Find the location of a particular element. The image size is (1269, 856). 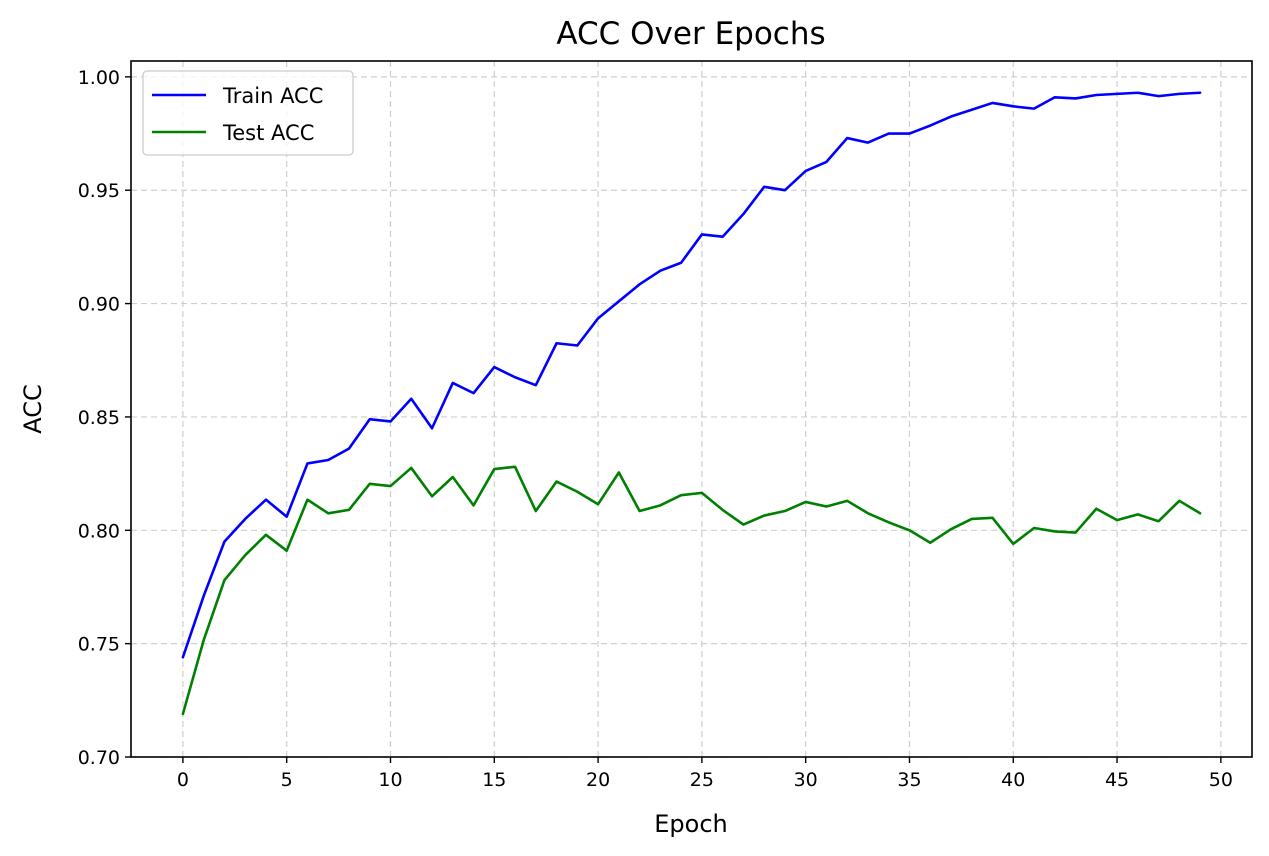

legend: Train ACC Test ACC is located at coordinates (248, 113).